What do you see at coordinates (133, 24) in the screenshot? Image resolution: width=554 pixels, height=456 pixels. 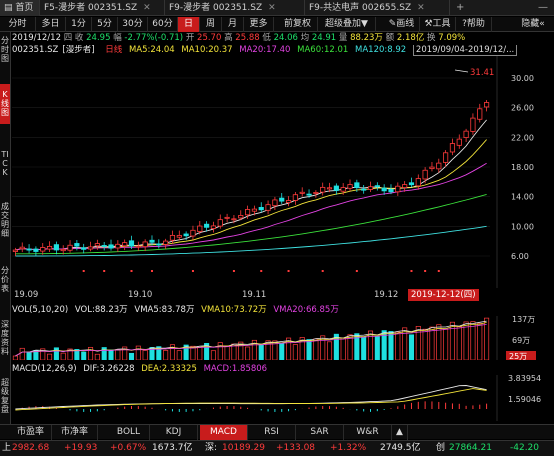 I see `period-30min: 30分` at bounding box center [133, 24].